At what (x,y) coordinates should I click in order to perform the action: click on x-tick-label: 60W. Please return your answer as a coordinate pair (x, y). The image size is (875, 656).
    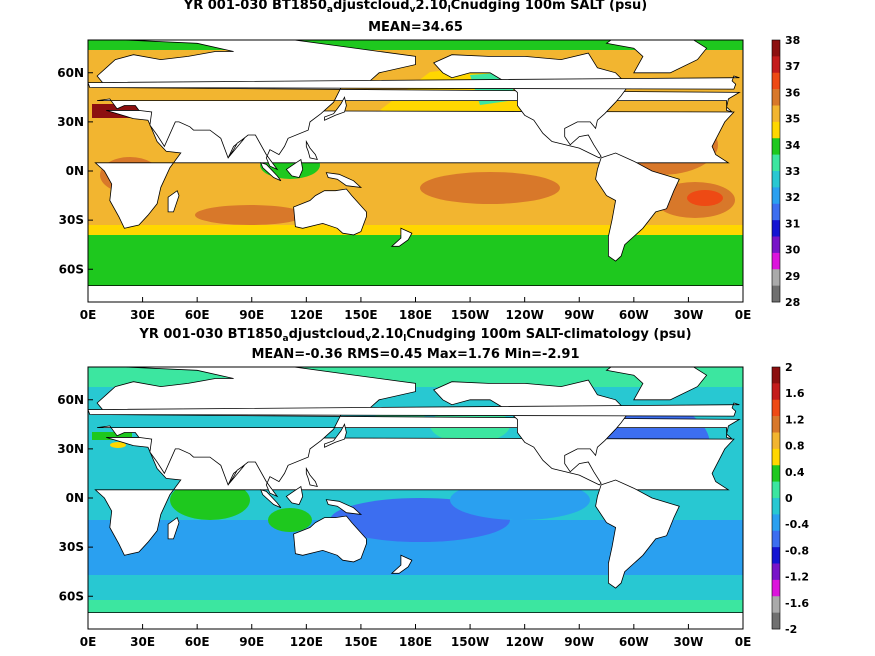
    Looking at the image, I should click on (634, 642).